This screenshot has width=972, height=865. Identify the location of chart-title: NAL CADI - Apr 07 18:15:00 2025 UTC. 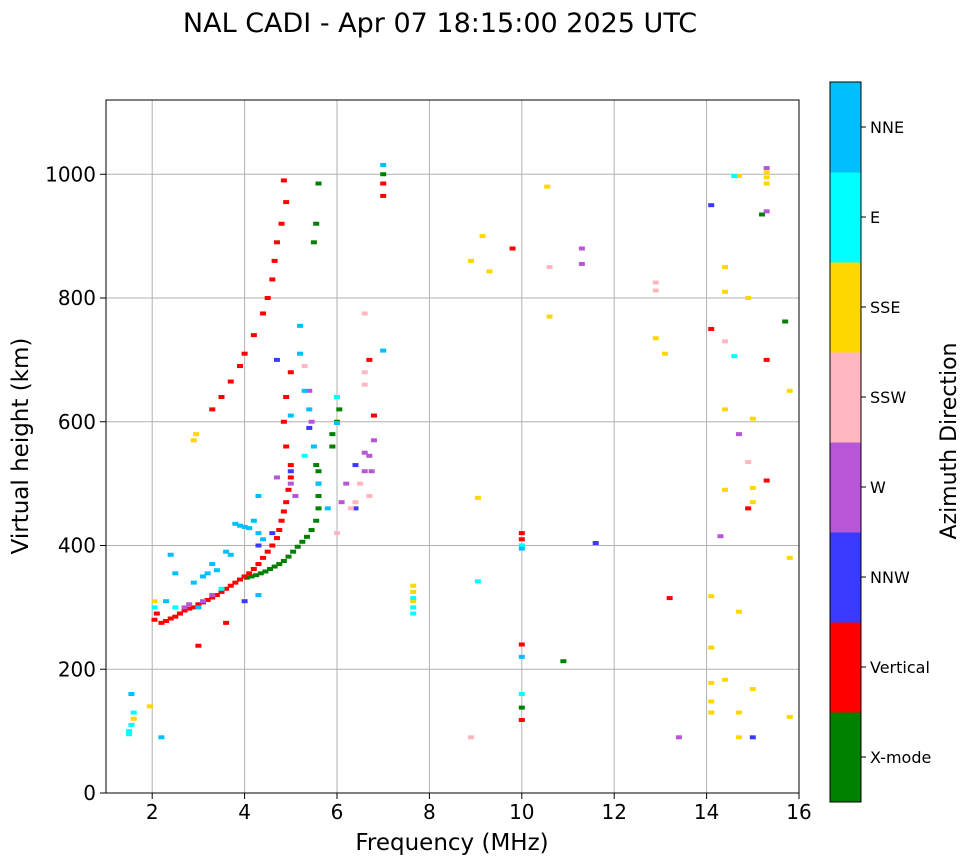
(440, 23).